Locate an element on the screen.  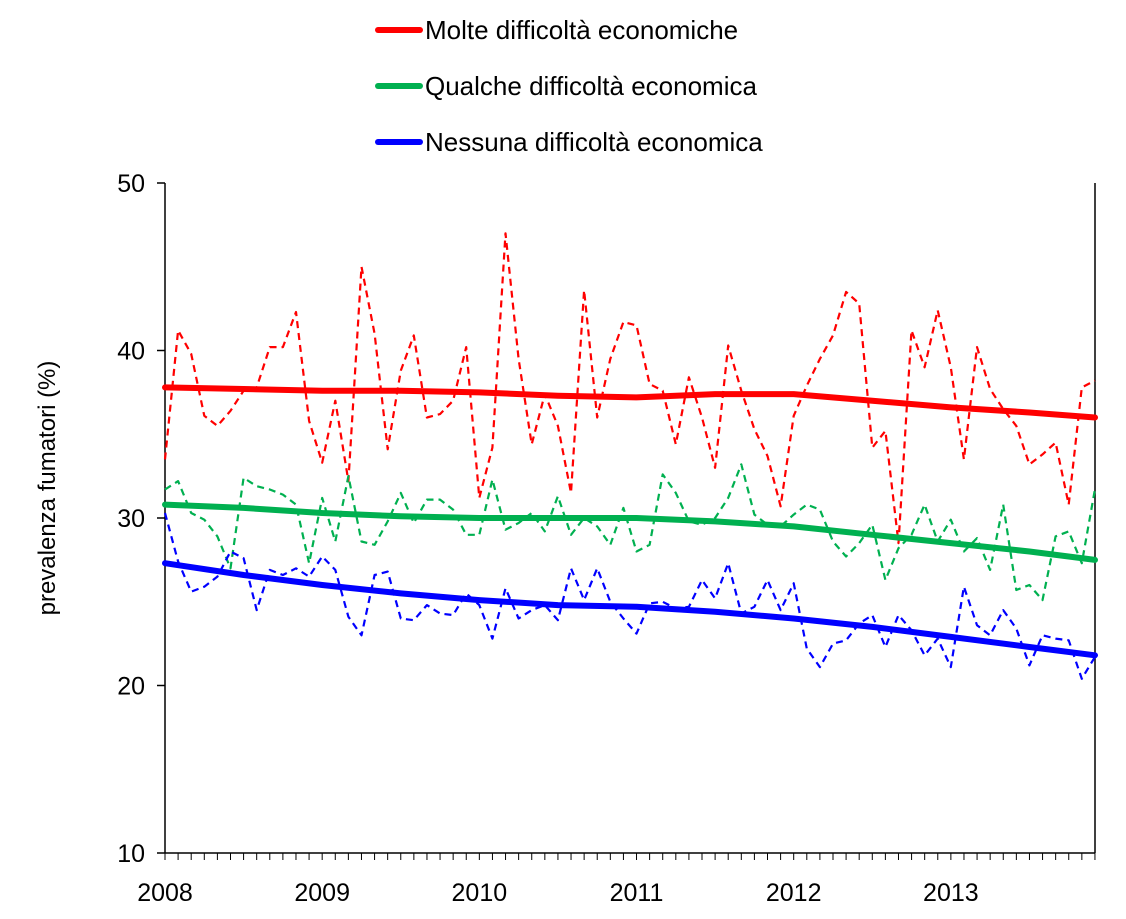
series-line-monthly is located at coordinates (630, 532).